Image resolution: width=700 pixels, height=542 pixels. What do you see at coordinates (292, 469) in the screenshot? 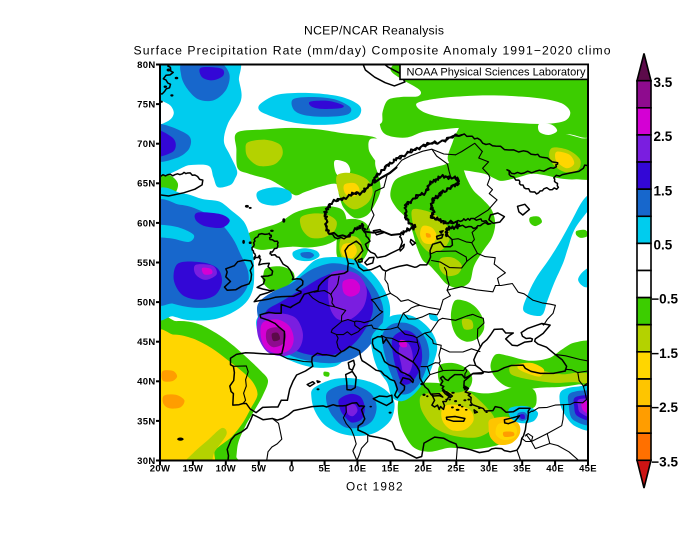
I see `svg-text: 0` at bounding box center [292, 469].